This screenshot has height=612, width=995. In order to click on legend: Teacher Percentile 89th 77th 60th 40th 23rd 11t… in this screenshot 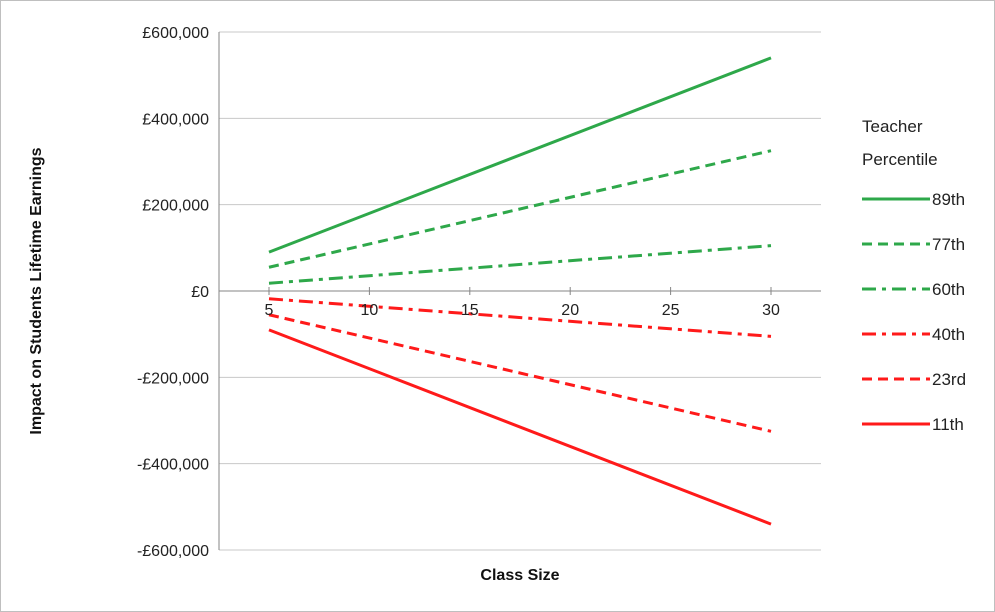, I will do `click(914, 275)`.